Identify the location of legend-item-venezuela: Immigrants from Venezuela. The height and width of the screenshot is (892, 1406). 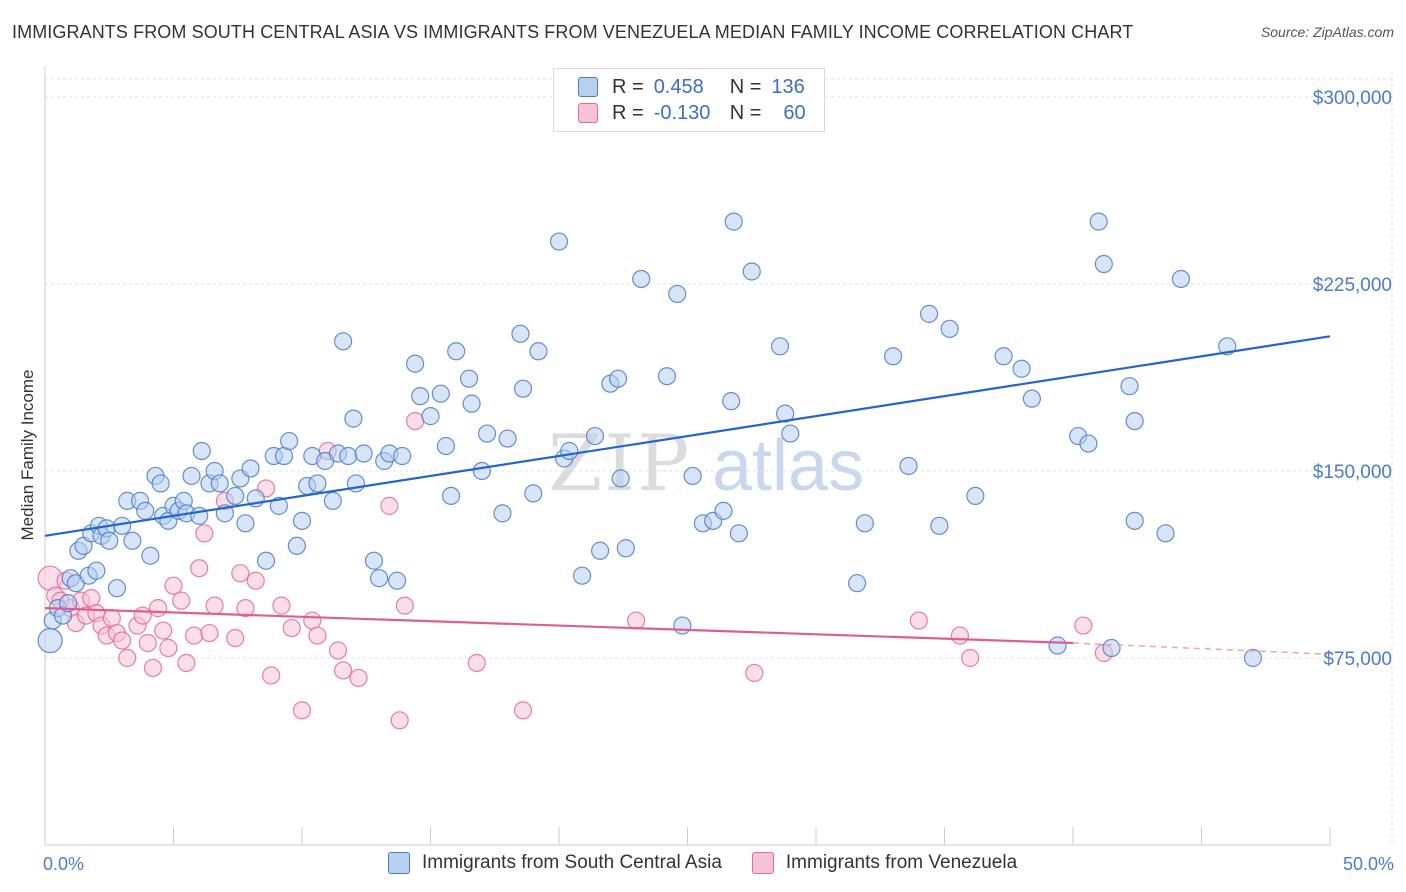
(884, 863).